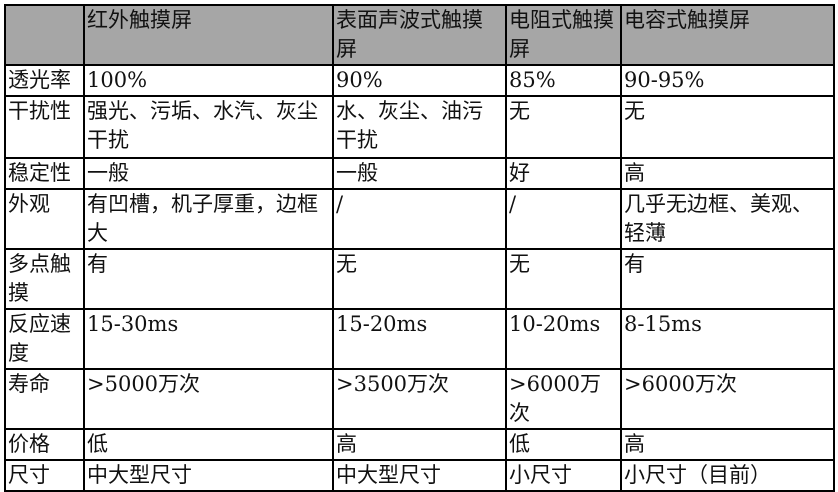 The width and height of the screenshot is (838, 492). Describe the element at coordinates (563, 339) in the screenshot. I see `table-cell: 10-20ms` at that location.